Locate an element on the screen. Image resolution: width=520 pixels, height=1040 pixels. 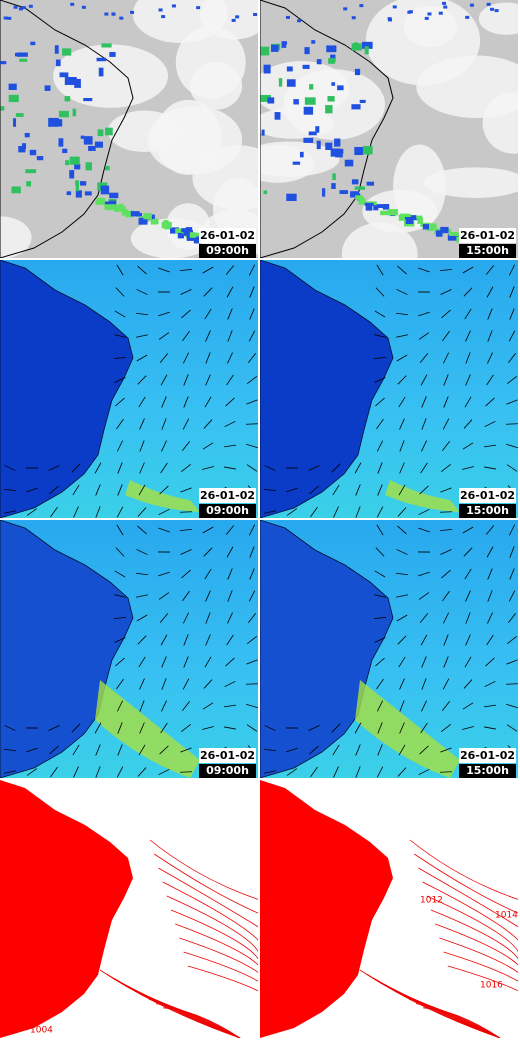
isobar-label: 1012 is located at coordinates (431, 901).